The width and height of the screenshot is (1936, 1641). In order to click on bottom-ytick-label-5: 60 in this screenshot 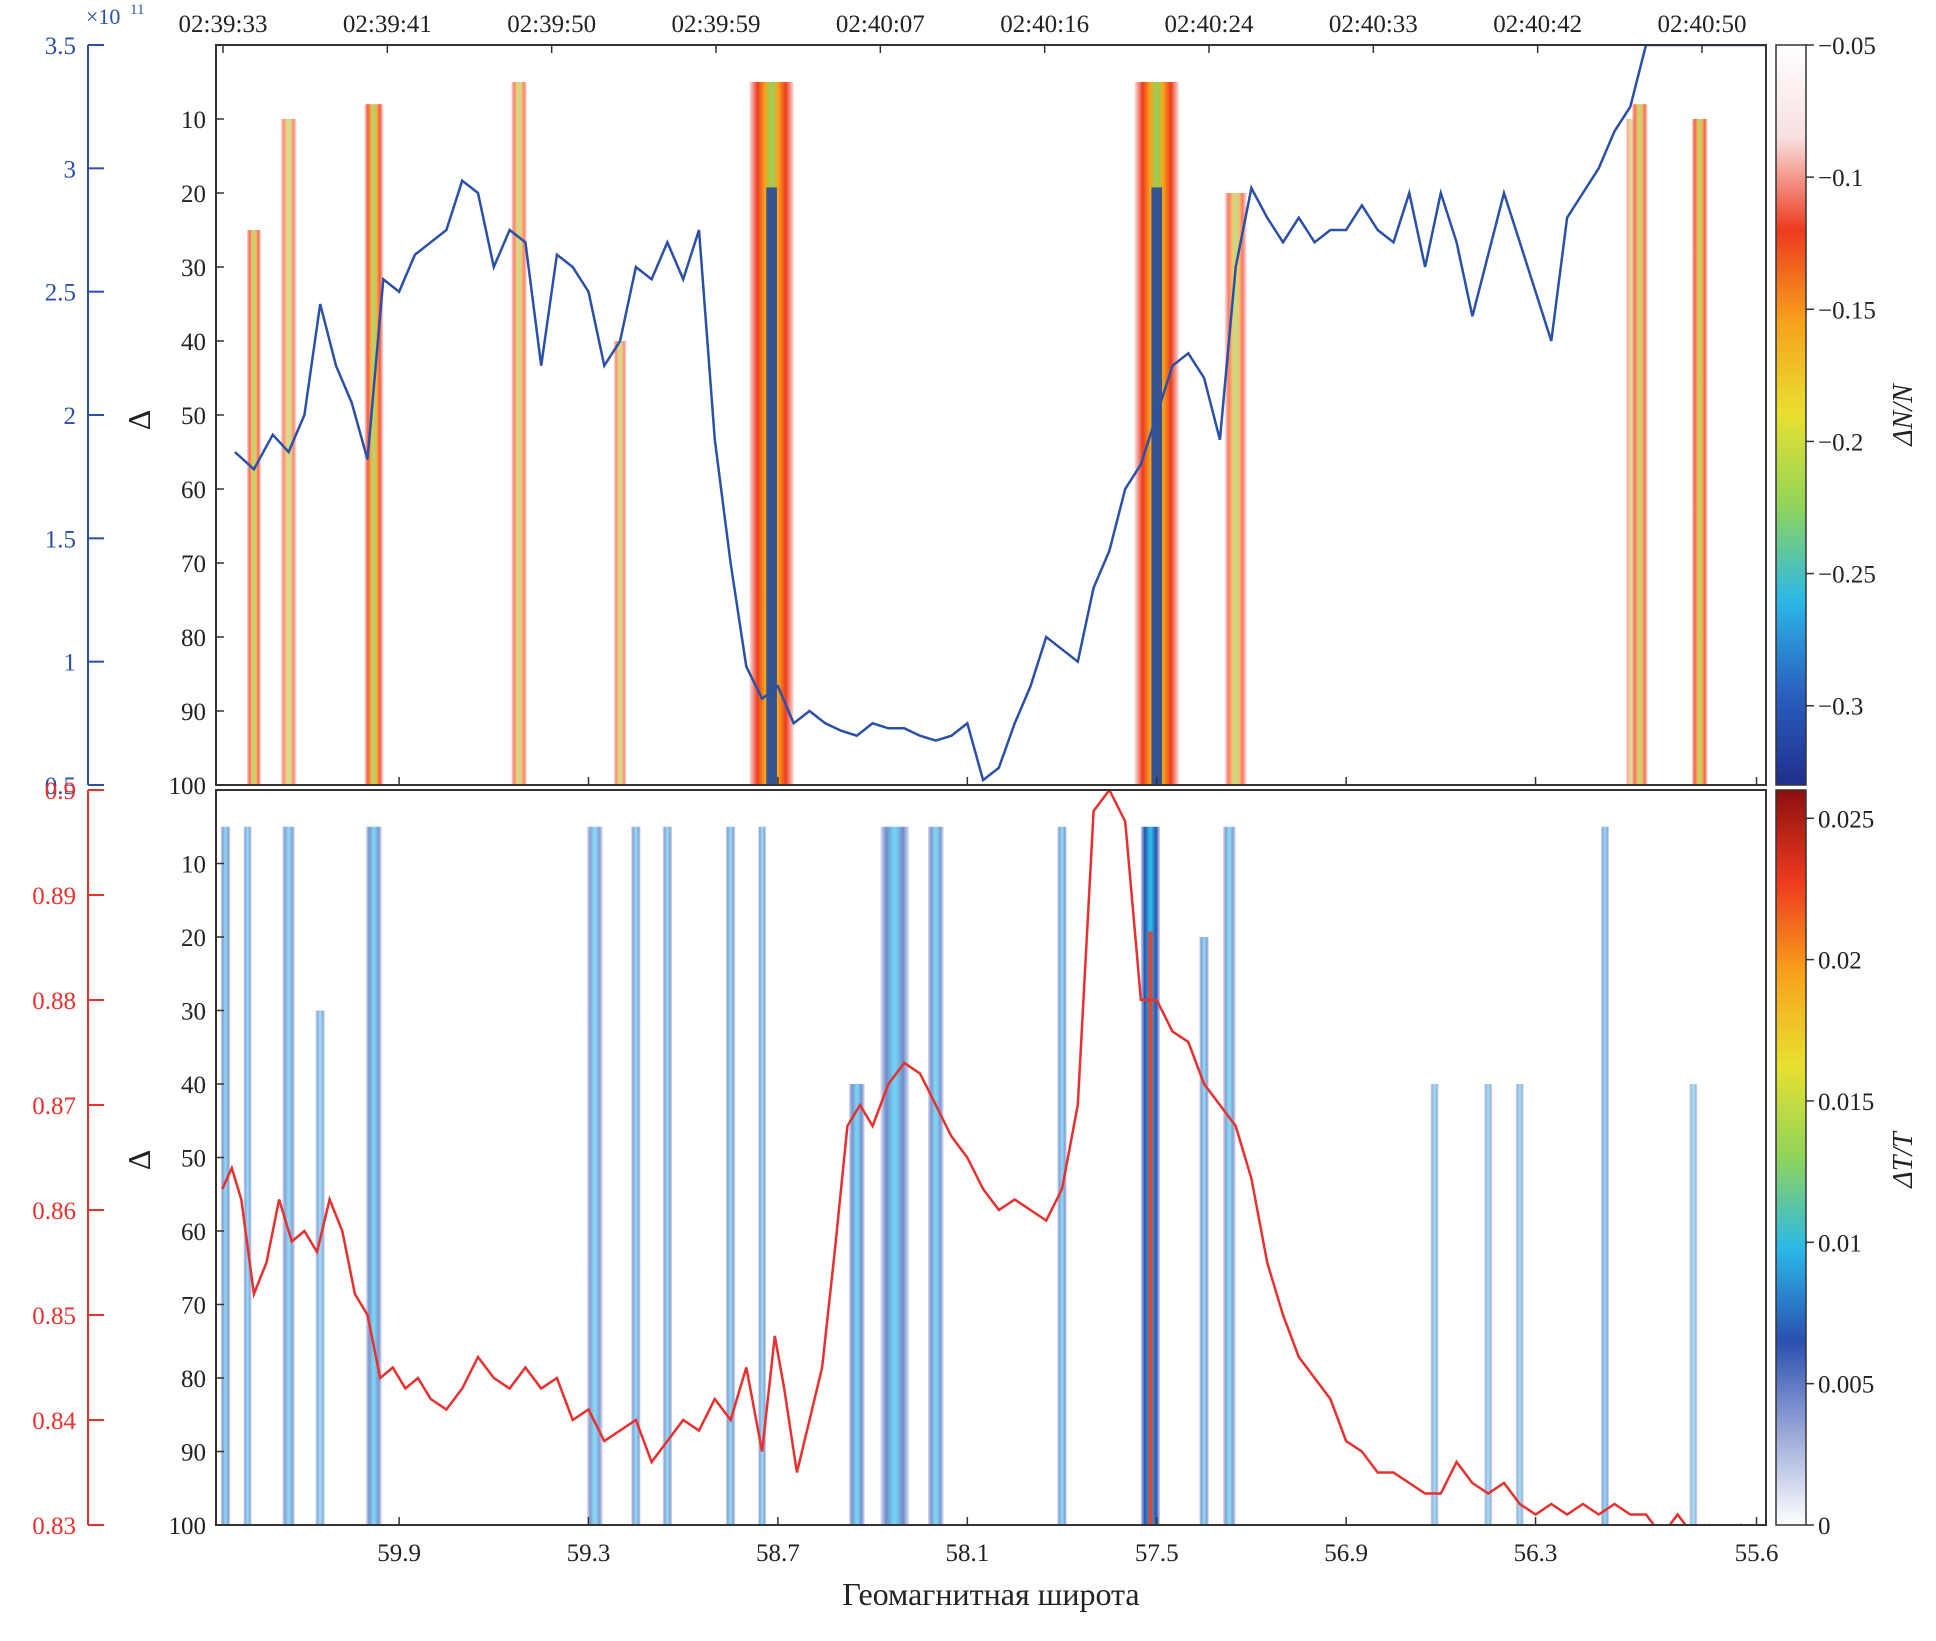, I will do `click(193, 1232)`.